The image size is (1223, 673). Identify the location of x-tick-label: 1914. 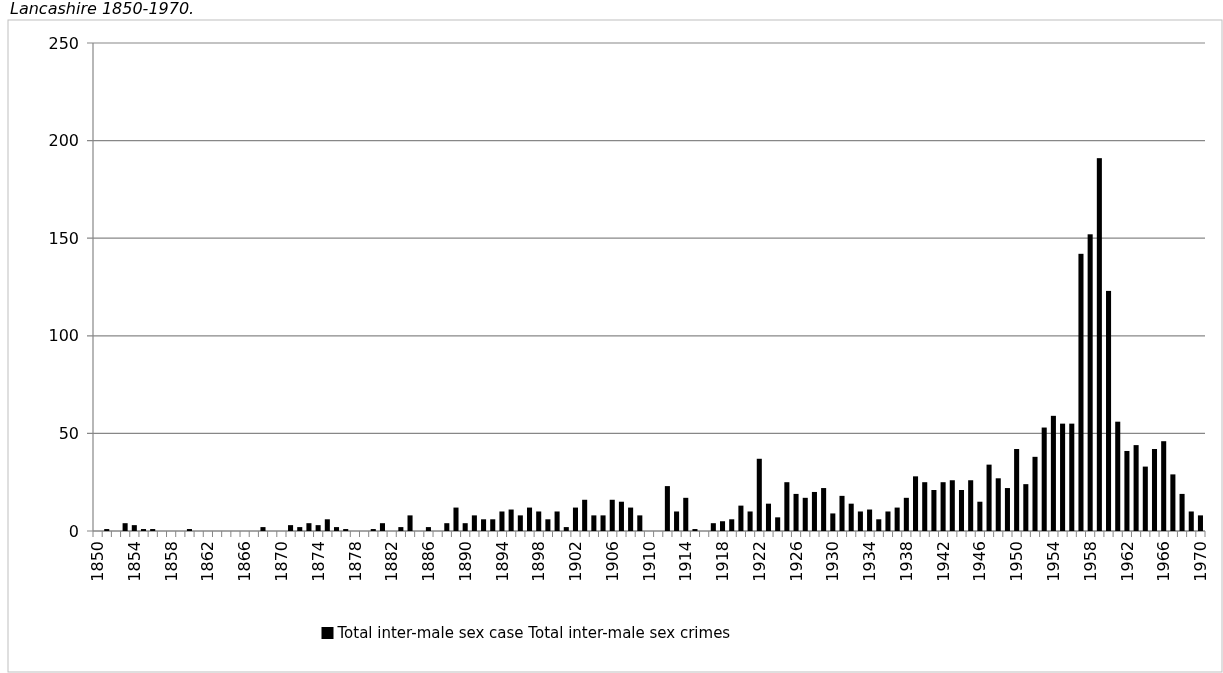
(686, 561).